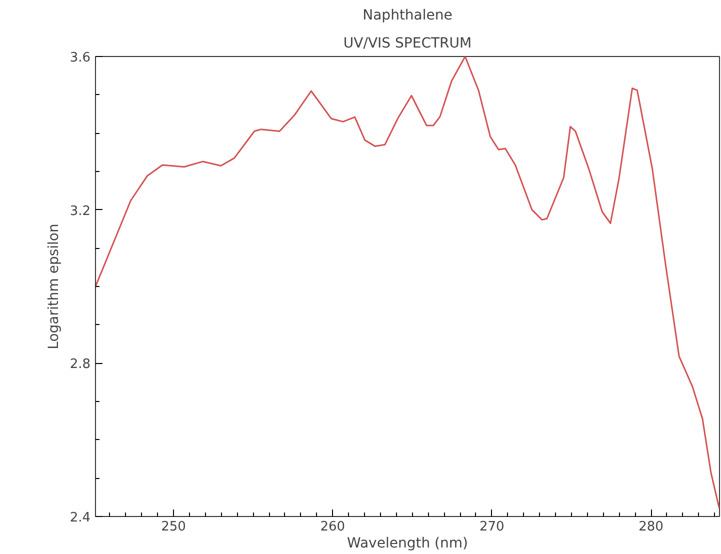  Describe the element at coordinates (80, 518) in the screenshot. I see `y-tick-label: 2.4` at that location.